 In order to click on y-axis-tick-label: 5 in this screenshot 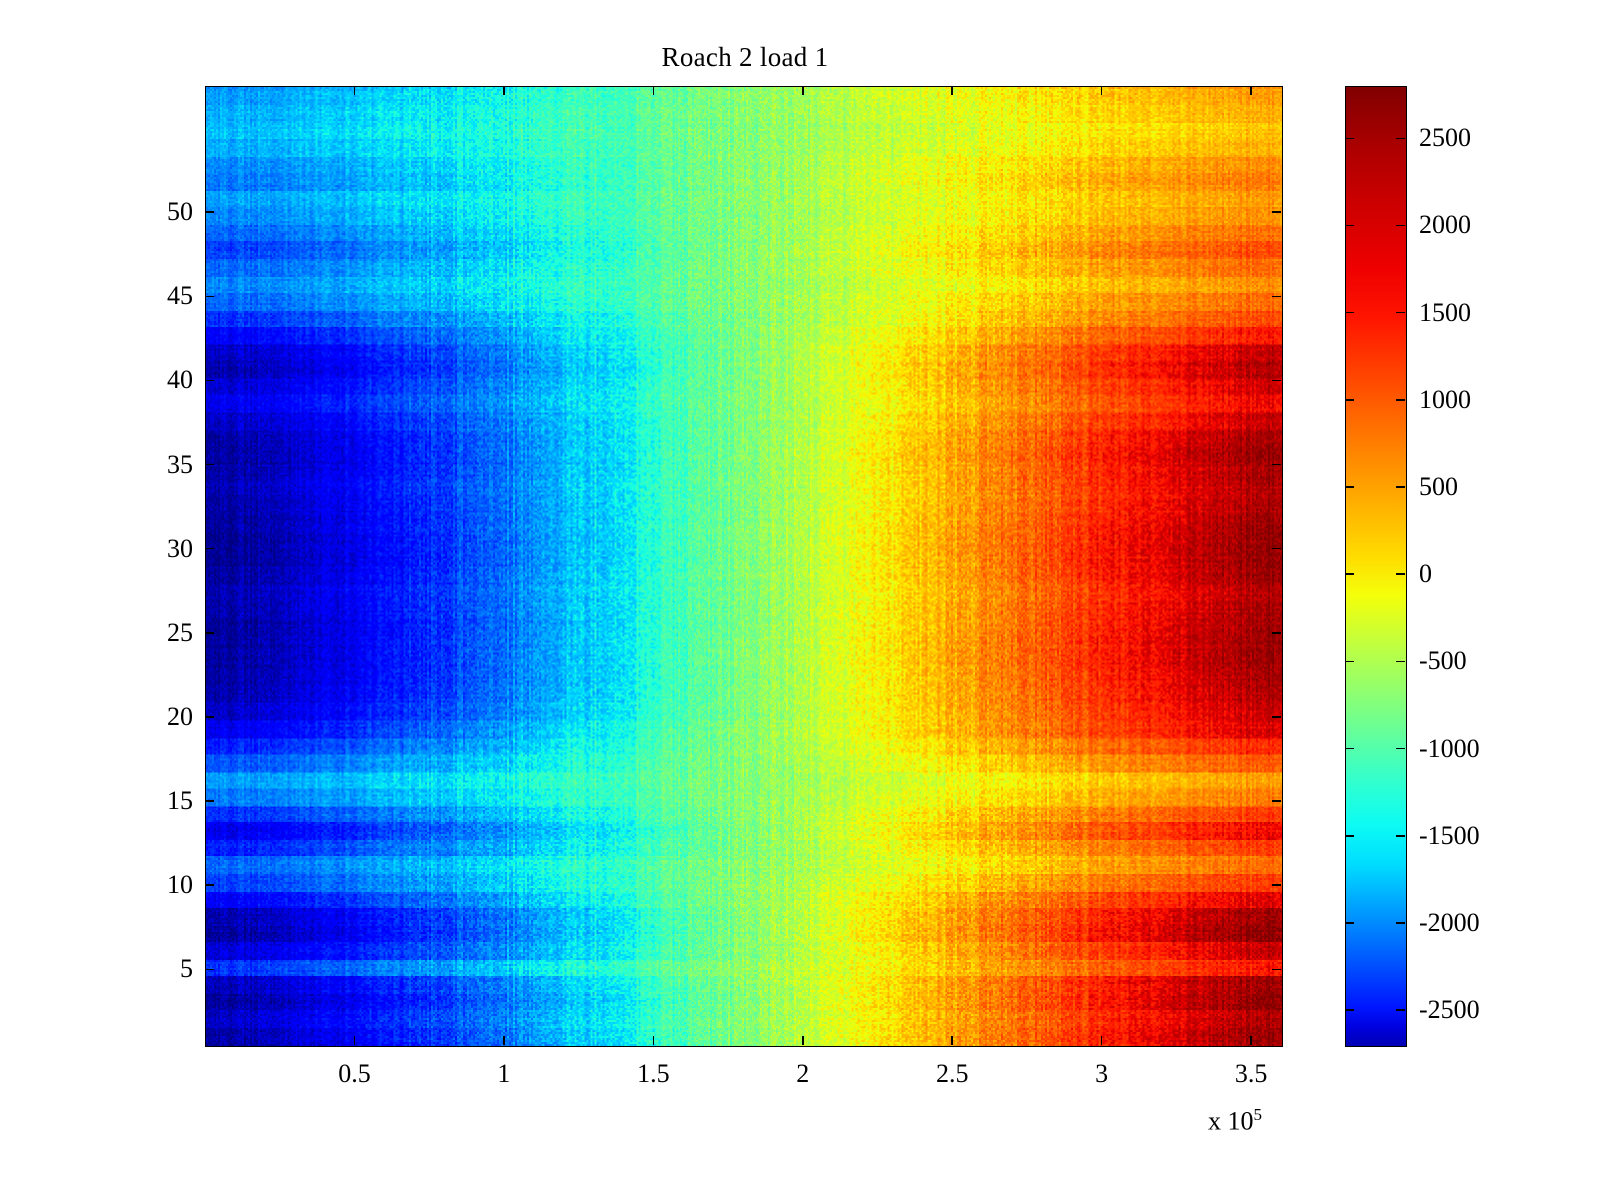, I will do `click(186, 969)`.